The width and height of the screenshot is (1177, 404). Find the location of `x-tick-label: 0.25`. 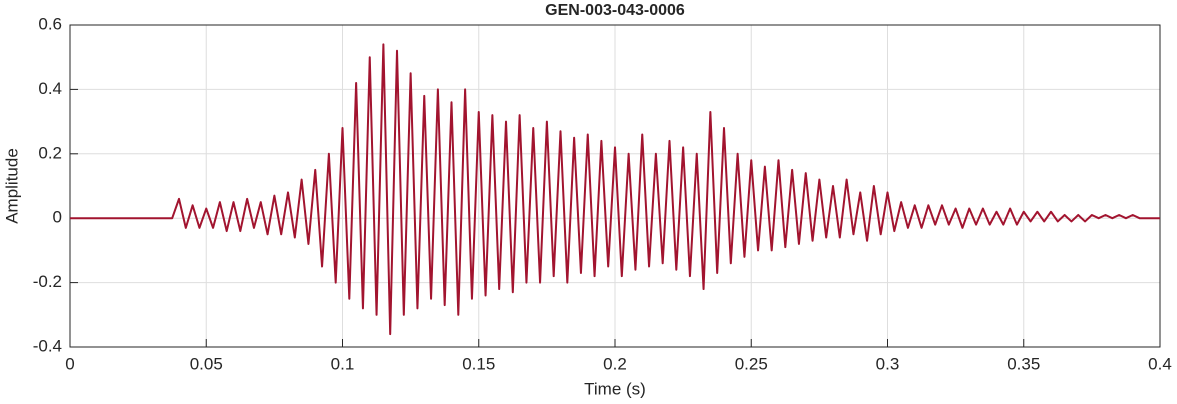

x-tick-label: 0.25 is located at coordinates (751, 363).